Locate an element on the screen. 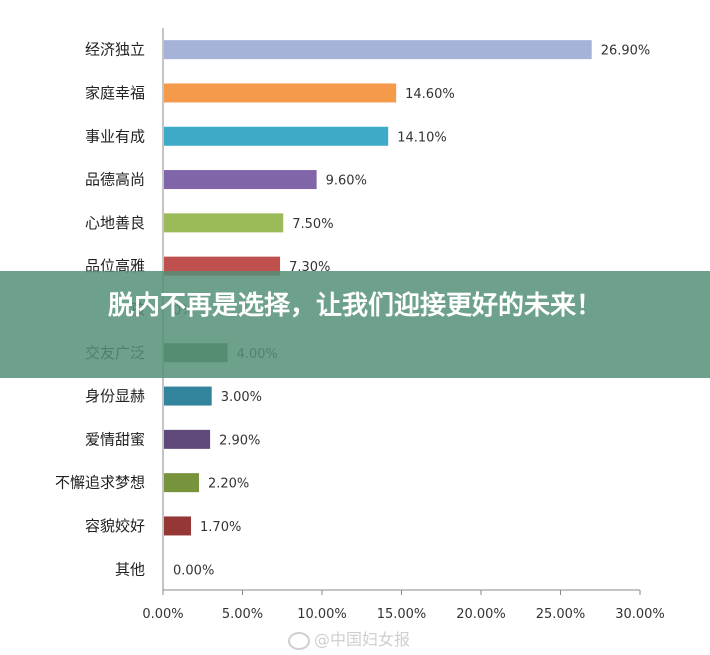 This screenshot has height=655, width=710. value-label: 3.00% is located at coordinates (241, 397).